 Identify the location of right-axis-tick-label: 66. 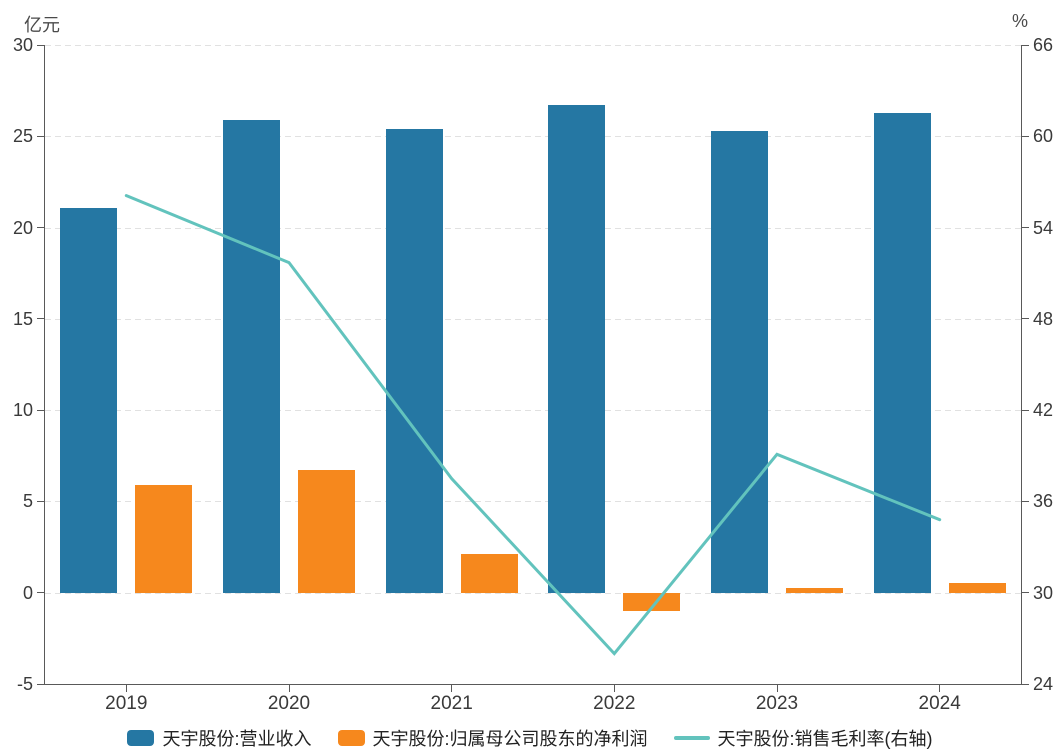
(1043, 45).